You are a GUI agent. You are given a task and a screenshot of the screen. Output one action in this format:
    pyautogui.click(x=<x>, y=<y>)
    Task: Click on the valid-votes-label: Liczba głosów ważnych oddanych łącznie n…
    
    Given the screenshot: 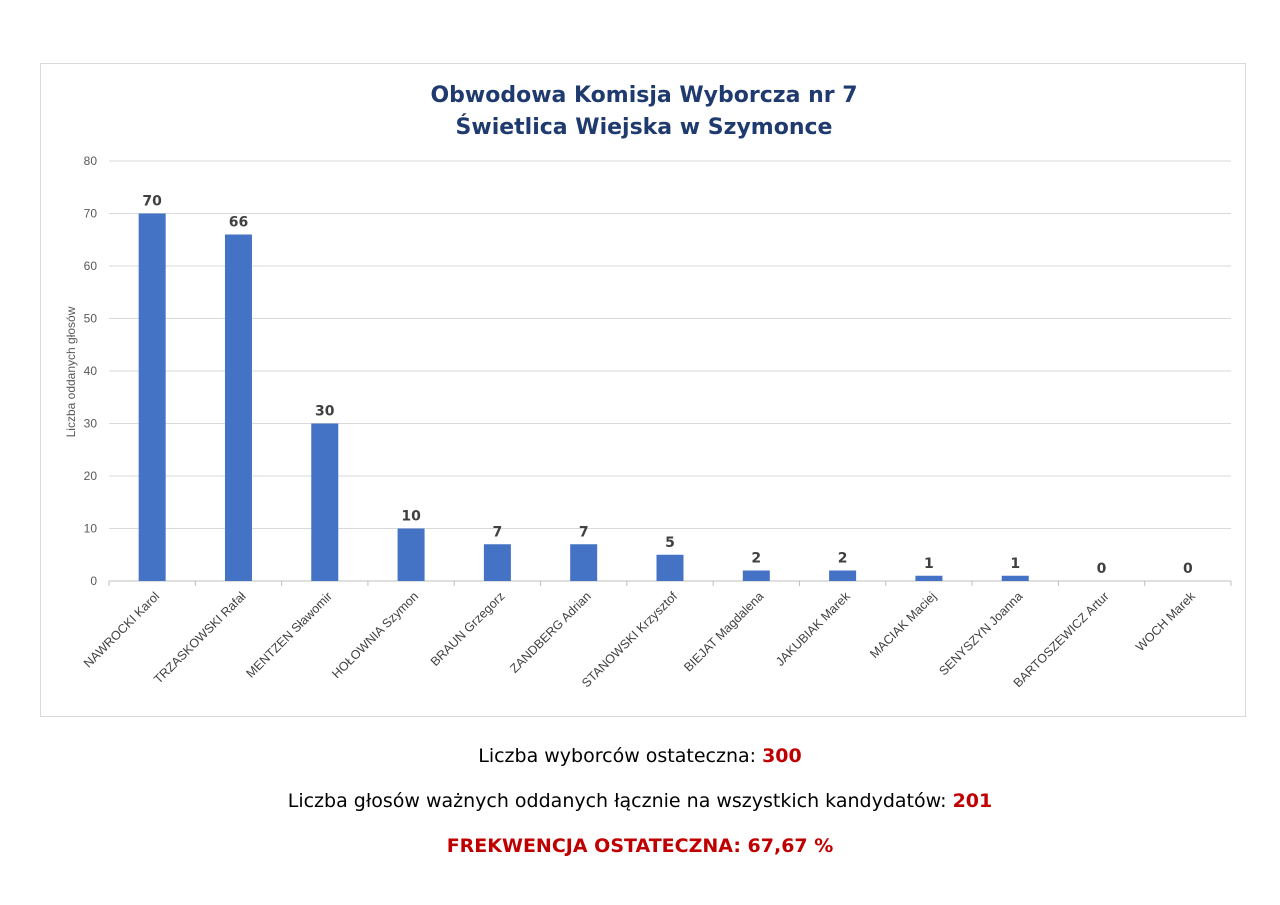 What is the action you would take?
    pyautogui.click(x=620, y=801)
    